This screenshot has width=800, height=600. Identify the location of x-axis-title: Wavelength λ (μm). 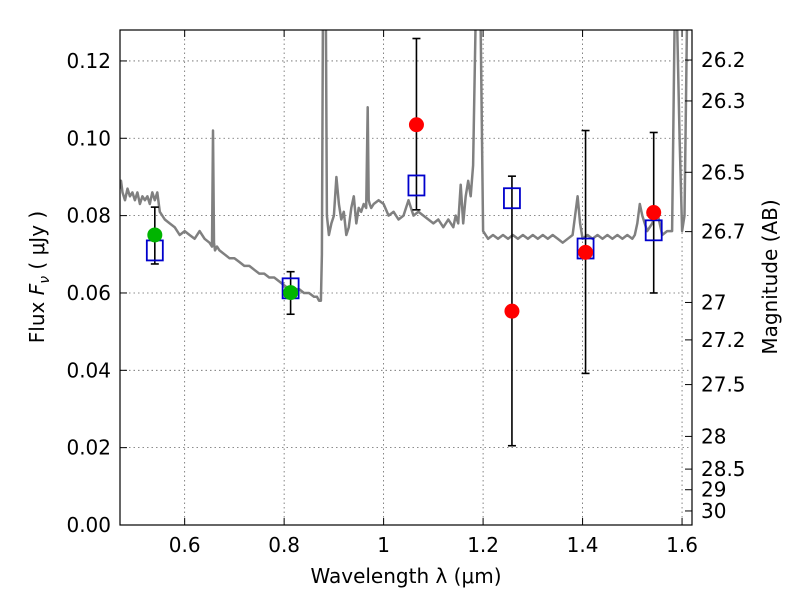
(405, 576).